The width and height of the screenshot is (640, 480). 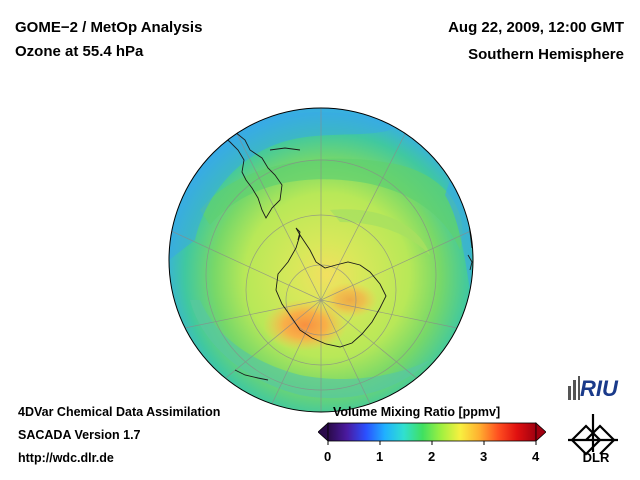 What do you see at coordinates (546, 54) in the screenshot?
I see `map-region: Southern Hemisphere` at bounding box center [546, 54].